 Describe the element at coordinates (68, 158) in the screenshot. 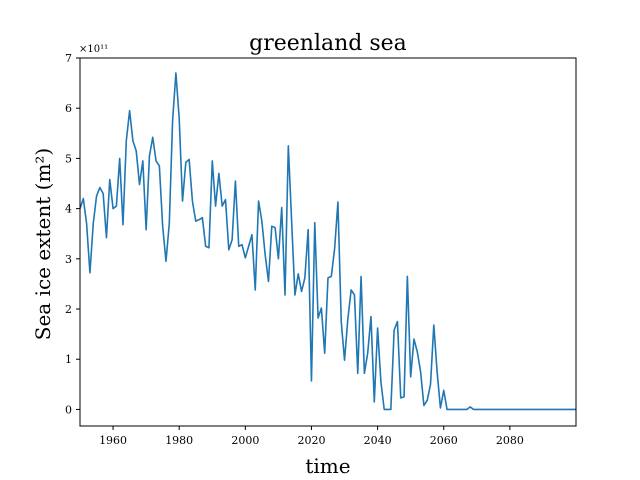

I see `y-tick-label: 5` at that location.